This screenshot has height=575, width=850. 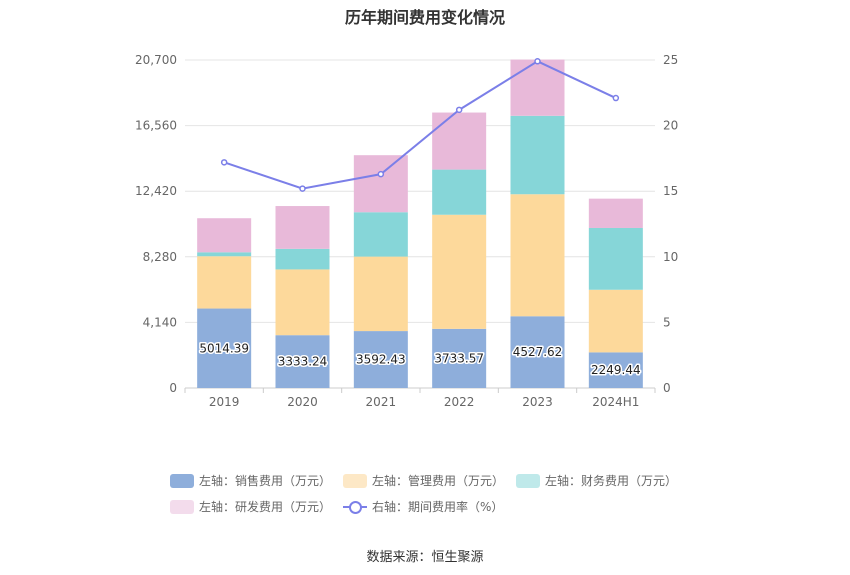 I want to click on legend-label-rate: 右轴：期间费用率（%）, so click(x=438, y=507).